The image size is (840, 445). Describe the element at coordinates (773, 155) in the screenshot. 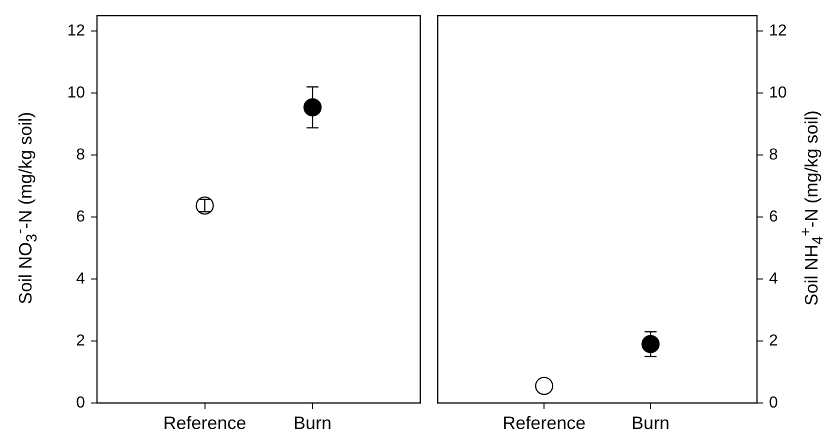

I see `y2-tick-label: 8` at that location.